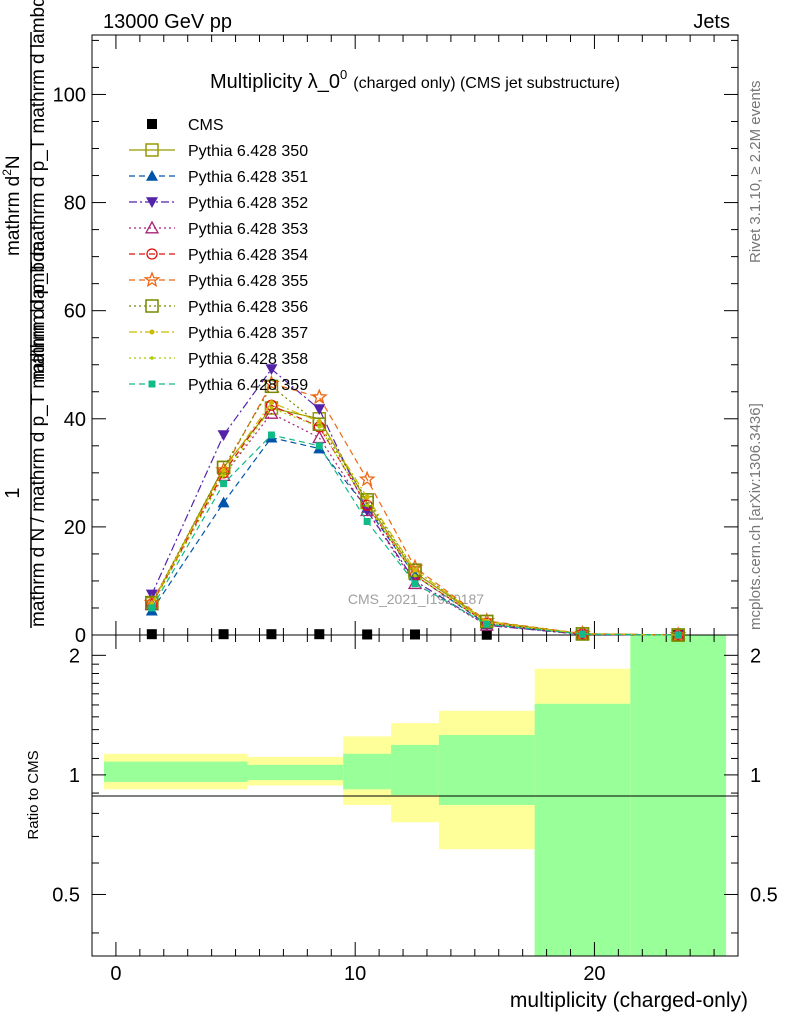  I want to click on chart-title-main: Multiplicity λ_0, so click(275, 82).